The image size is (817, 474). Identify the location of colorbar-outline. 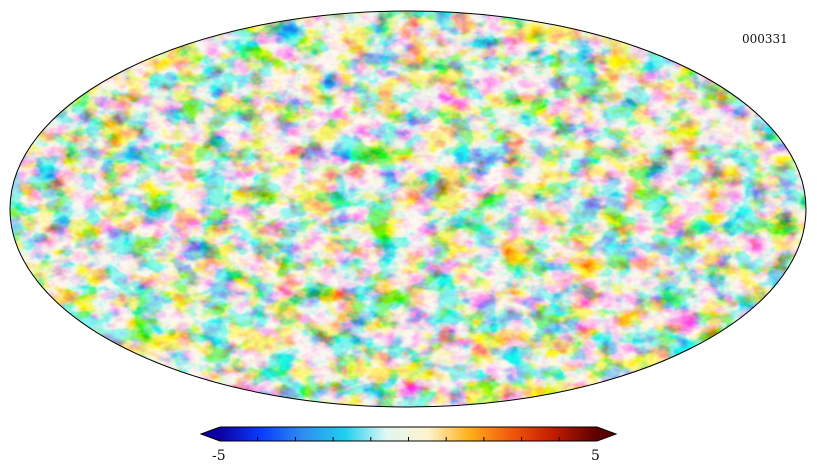
(408, 434).